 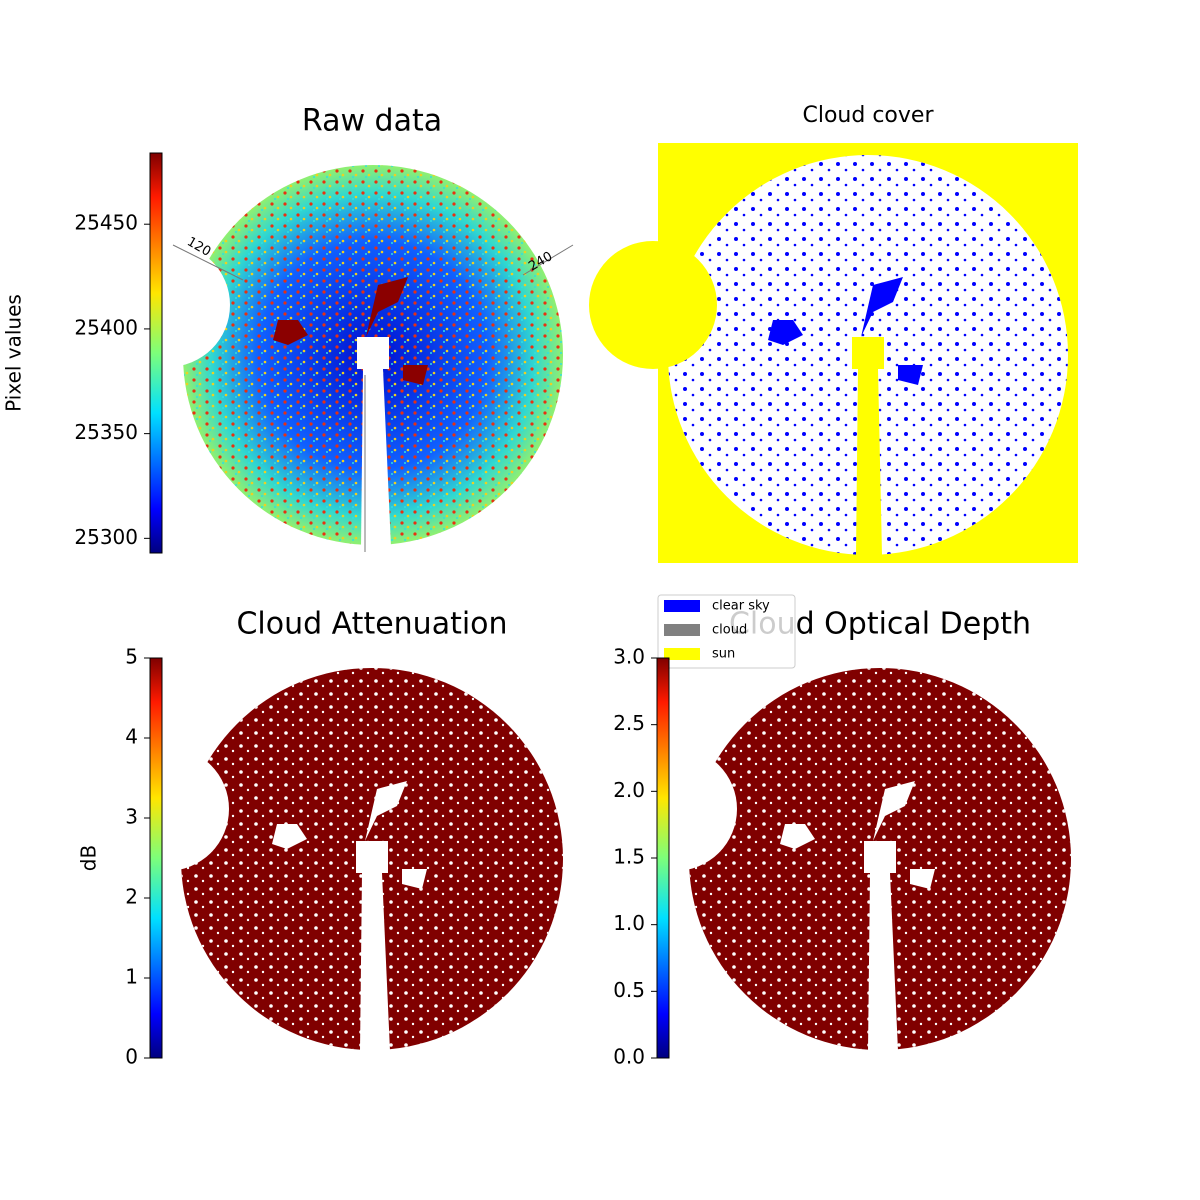 I want to click on colorbar-label: dB, so click(x=89, y=858).